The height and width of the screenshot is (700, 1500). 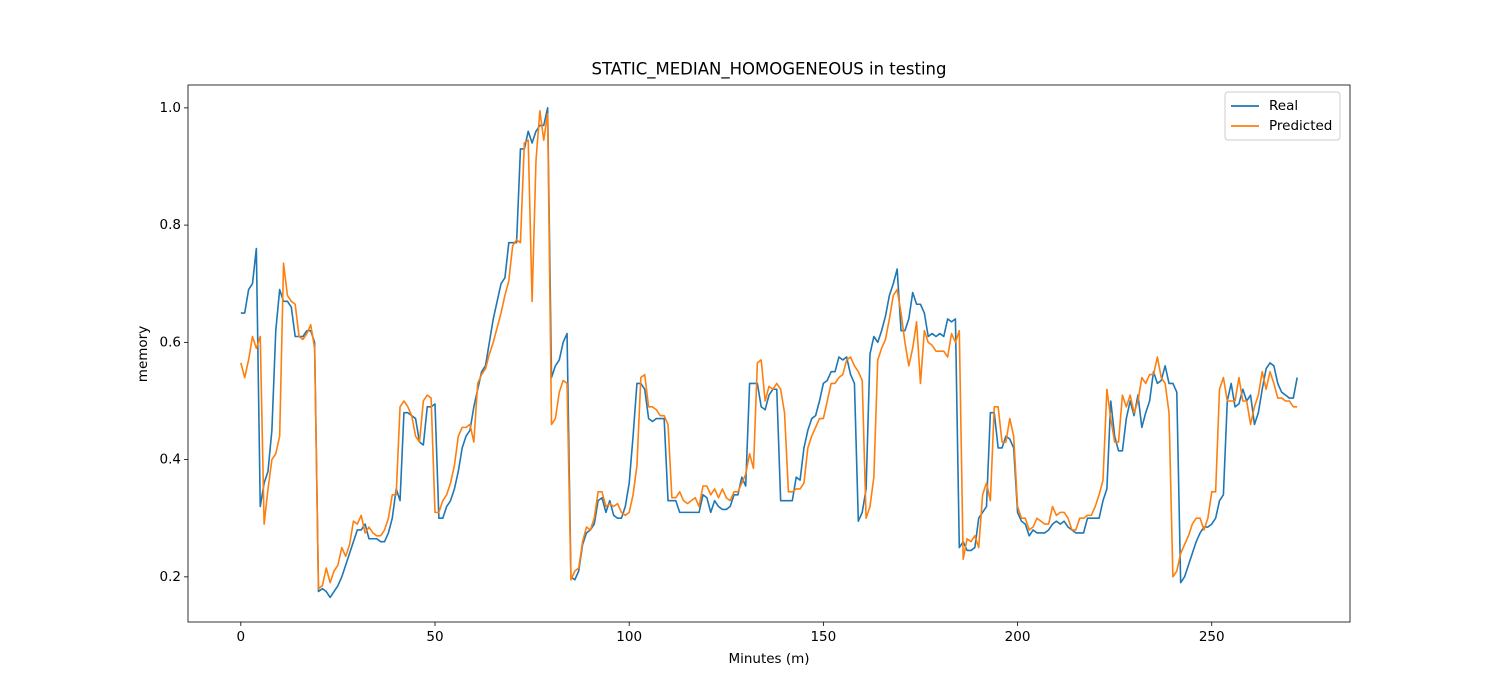 What do you see at coordinates (769, 70) in the screenshot?
I see `chart-title: STATIC_MEDIAN_HOMOGENEOUS in testing` at bounding box center [769, 70].